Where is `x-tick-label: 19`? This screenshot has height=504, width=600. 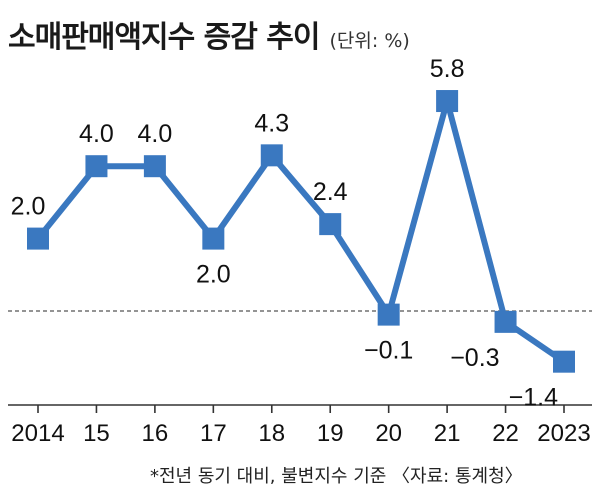 x-tick-label: 19 is located at coordinates (330, 433).